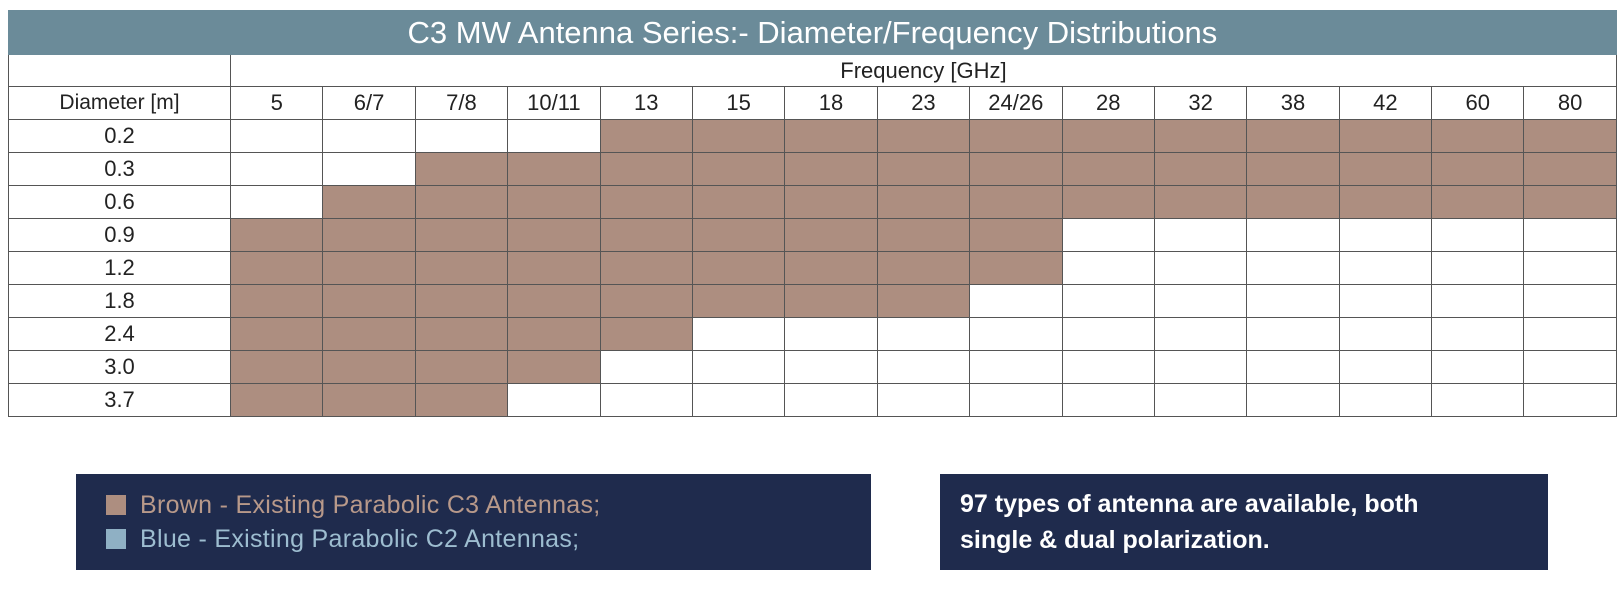 The image size is (1622, 590). I want to click on diameter-row: 2.4, so click(812, 334).